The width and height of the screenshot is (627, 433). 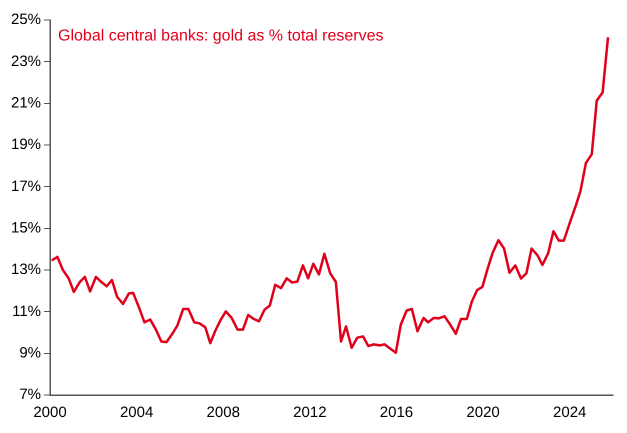 What do you see at coordinates (310, 413) in the screenshot?
I see `x-tick-label: 2012` at bounding box center [310, 413].